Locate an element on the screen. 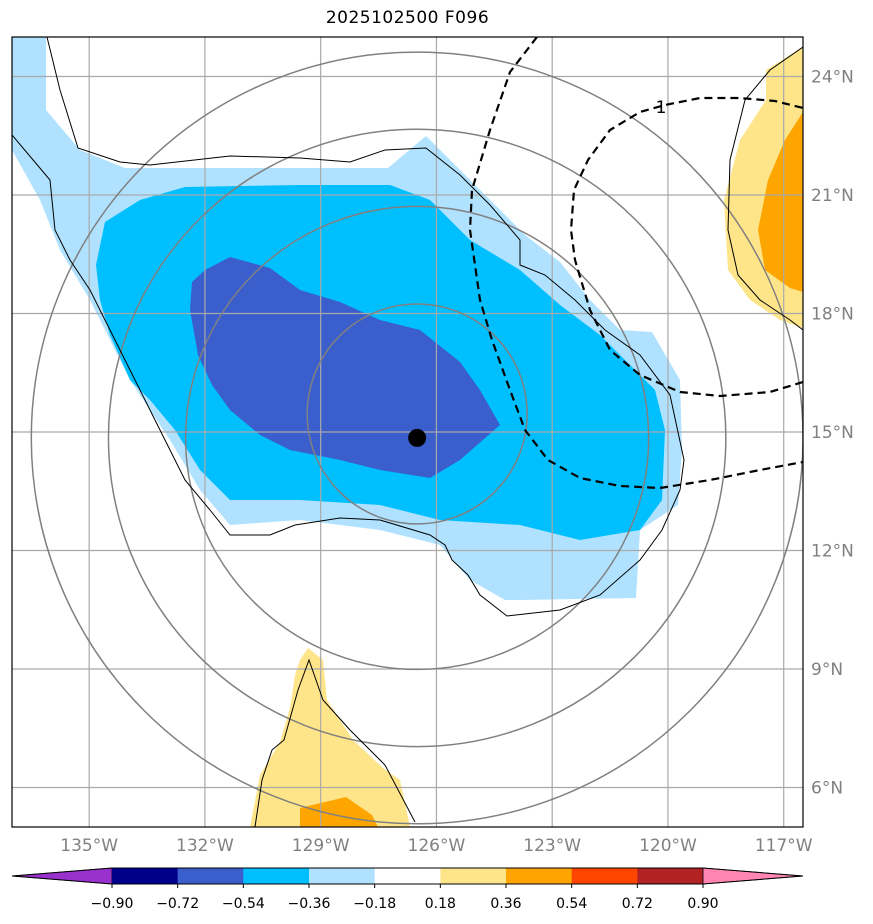 The height and width of the screenshot is (924, 873). latitude-label: 24°N is located at coordinates (832, 78).